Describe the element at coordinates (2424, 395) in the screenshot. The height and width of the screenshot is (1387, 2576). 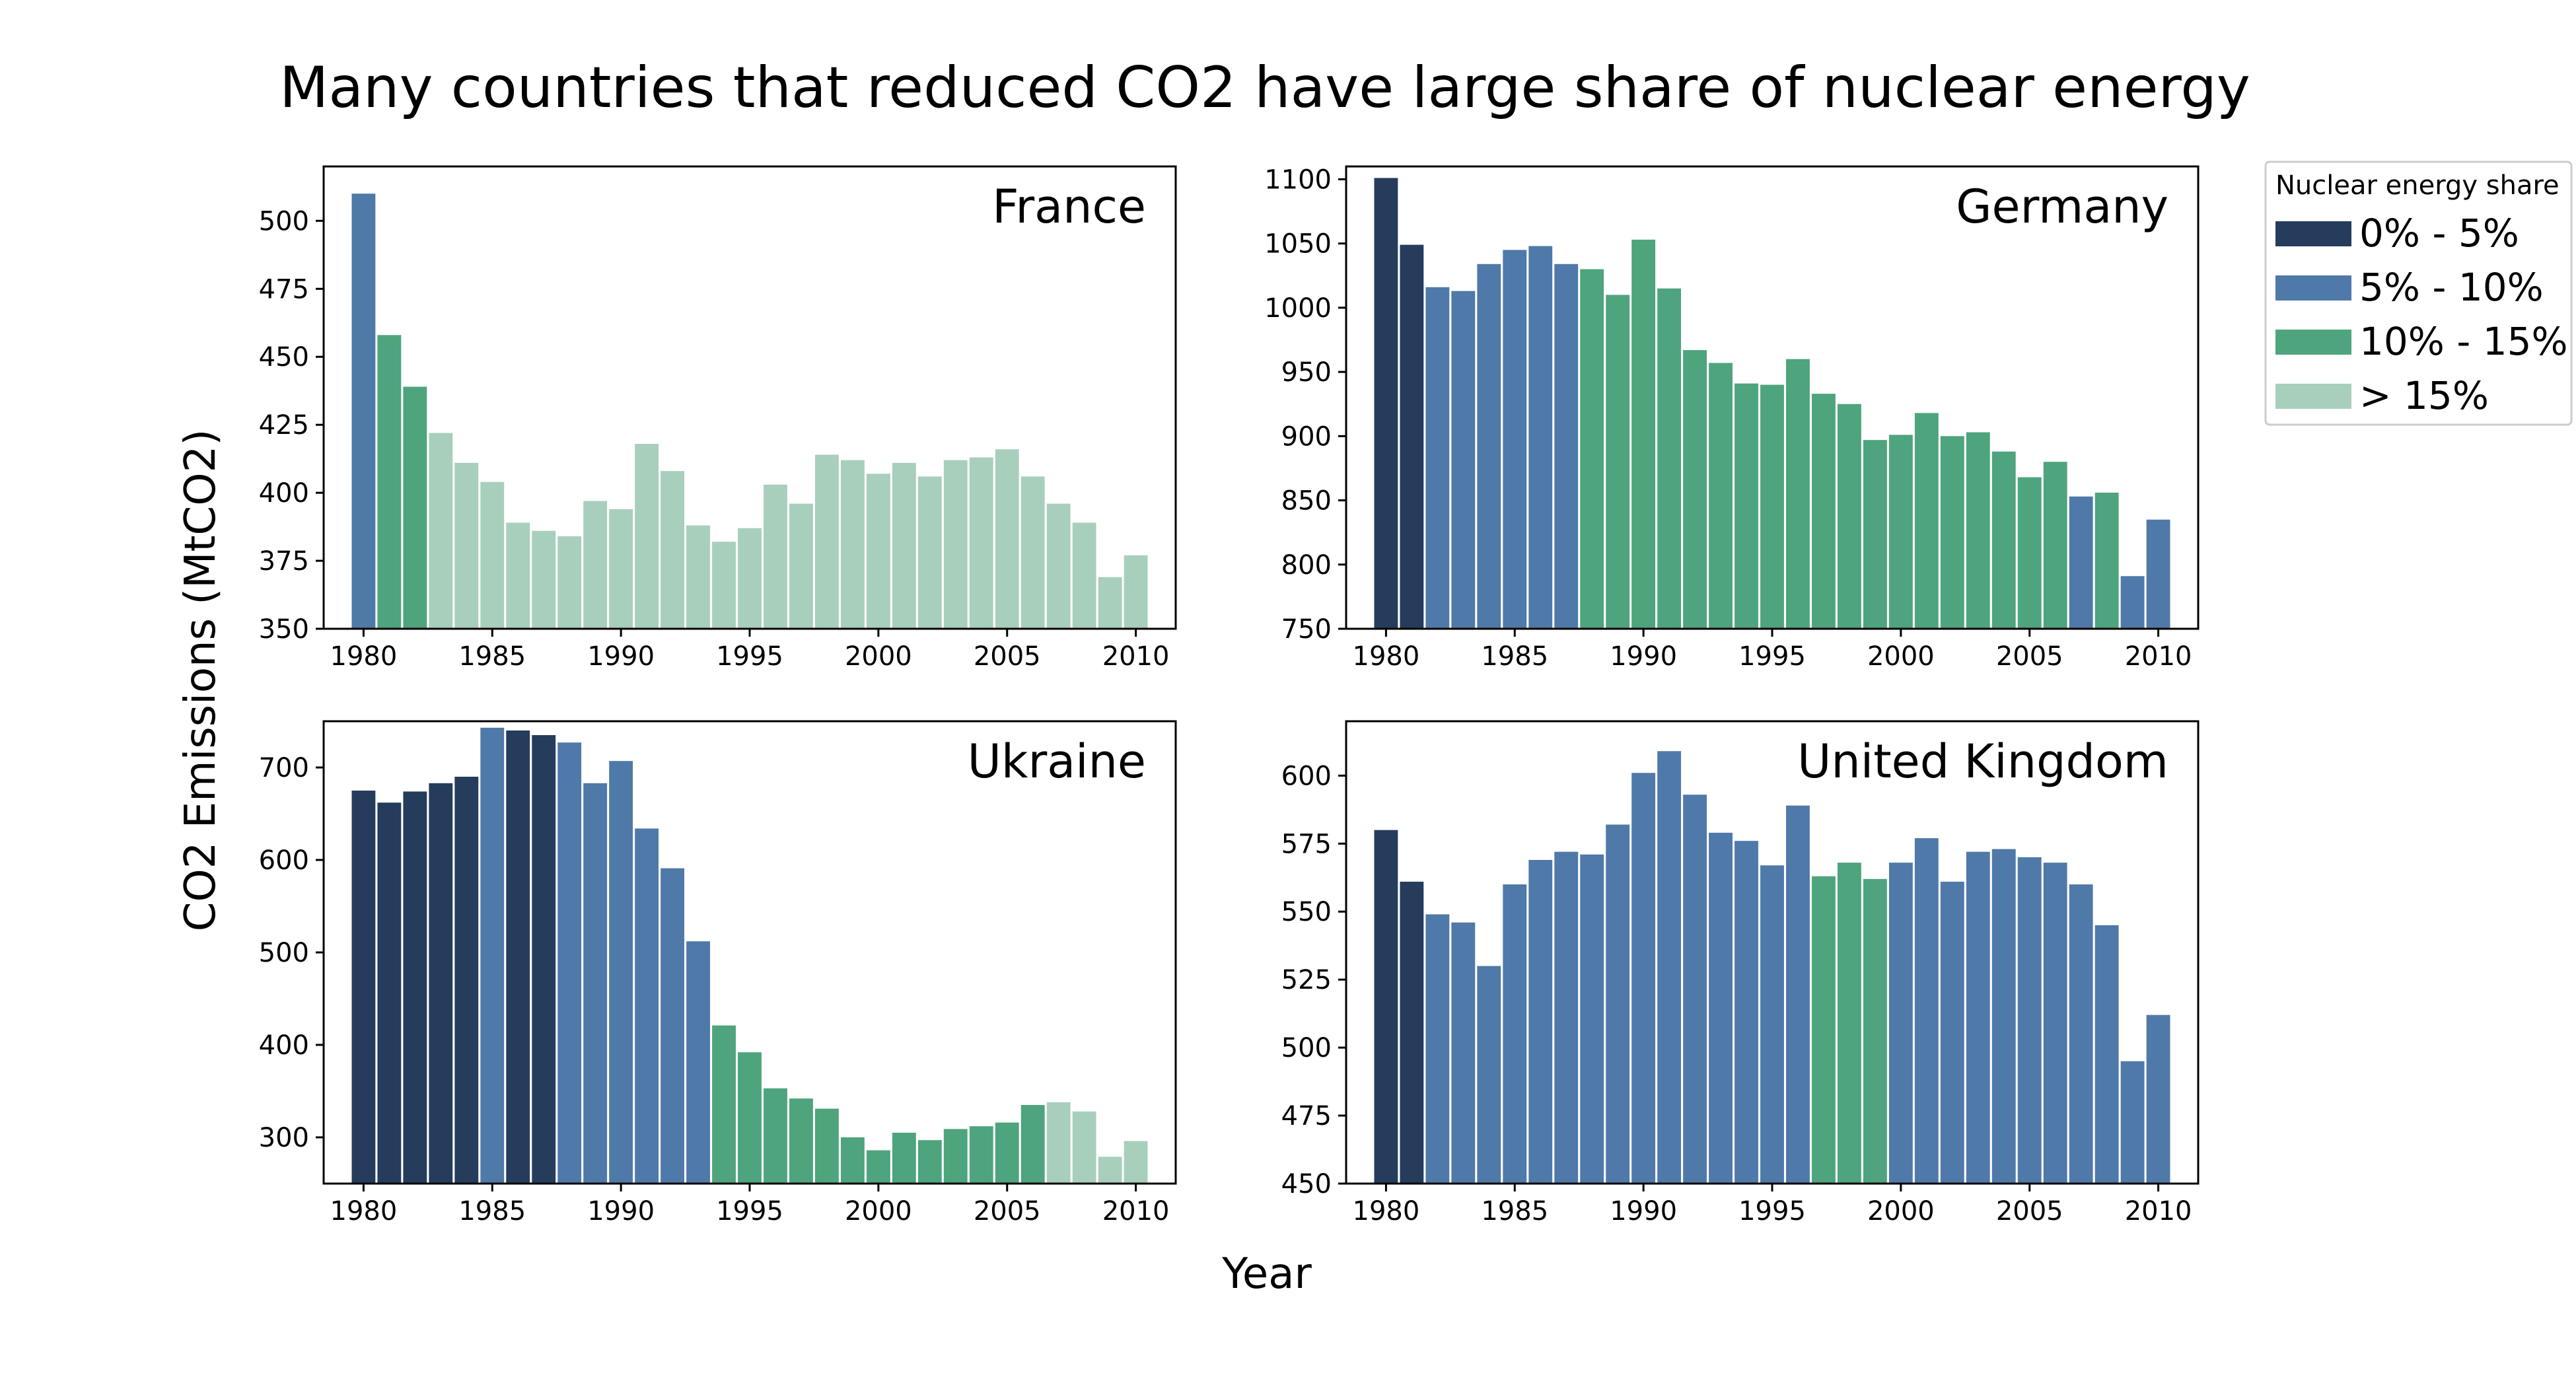
I see `legend-label: > 15%` at that location.